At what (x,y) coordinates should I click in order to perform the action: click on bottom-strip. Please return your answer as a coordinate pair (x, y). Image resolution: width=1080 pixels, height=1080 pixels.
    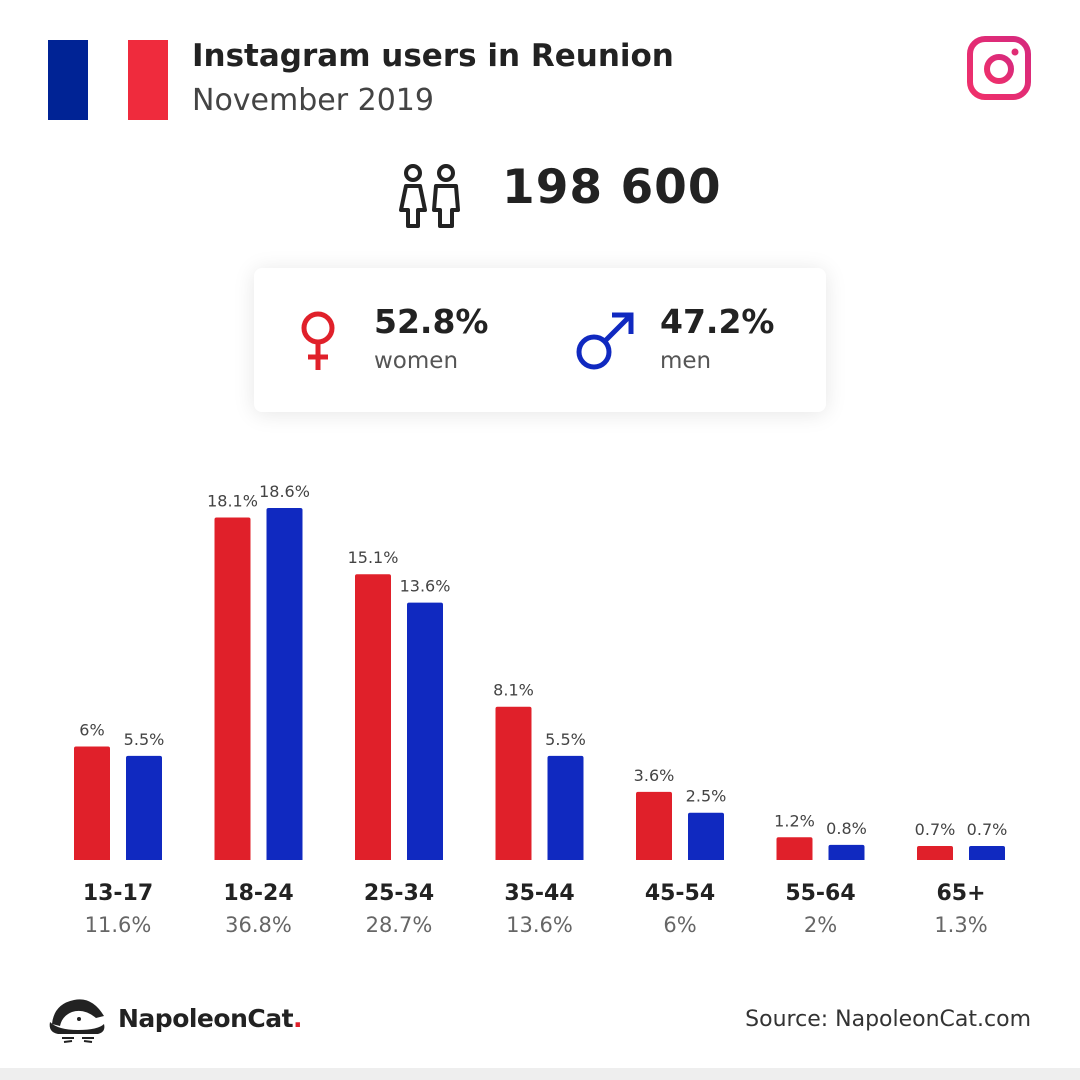
    Looking at the image, I should click on (540, 1074).